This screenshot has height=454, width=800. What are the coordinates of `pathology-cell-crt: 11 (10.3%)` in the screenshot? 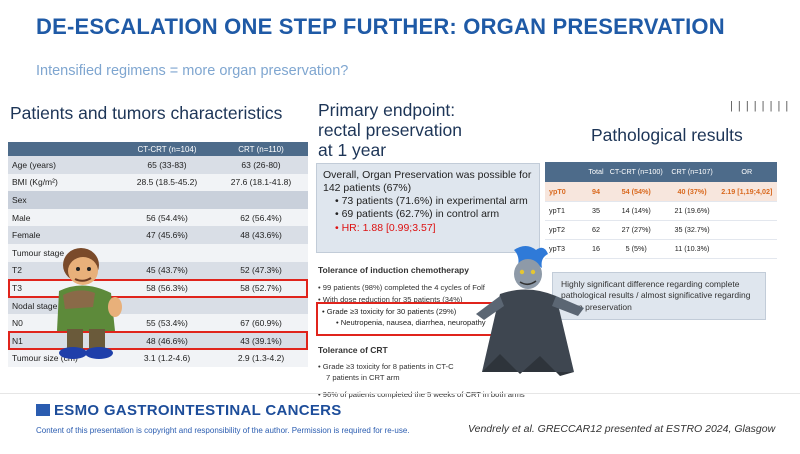 It's located at (692, 249).